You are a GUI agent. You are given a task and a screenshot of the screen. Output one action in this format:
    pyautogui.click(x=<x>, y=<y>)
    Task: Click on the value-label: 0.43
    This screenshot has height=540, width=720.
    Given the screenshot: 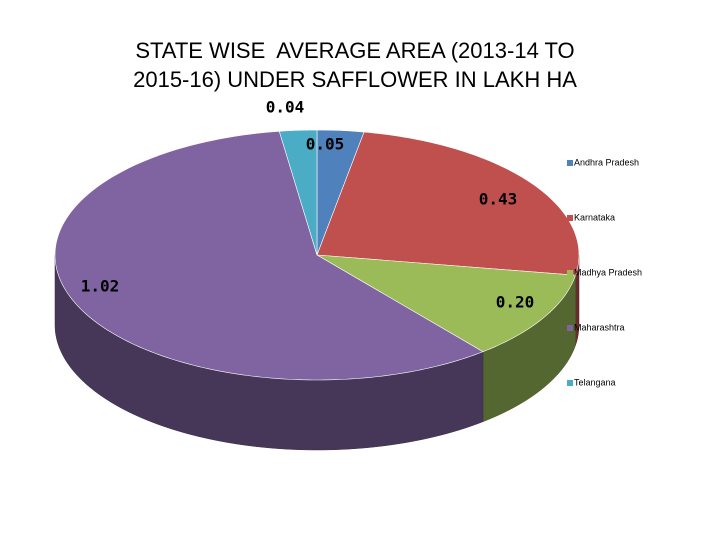 What is the action you would take?
    pyautogui.click(x=498, y=199)
    